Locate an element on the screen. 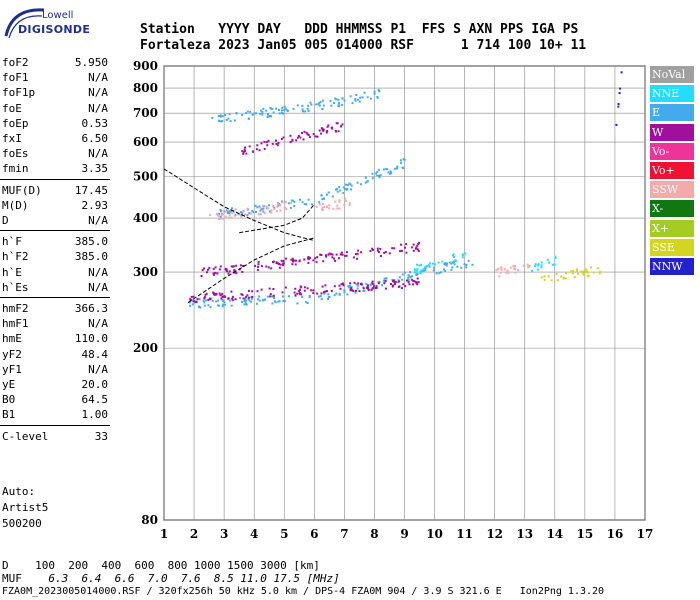 This screenshot has width=700, height=600. param-separator is located at coordinates (55, 297).